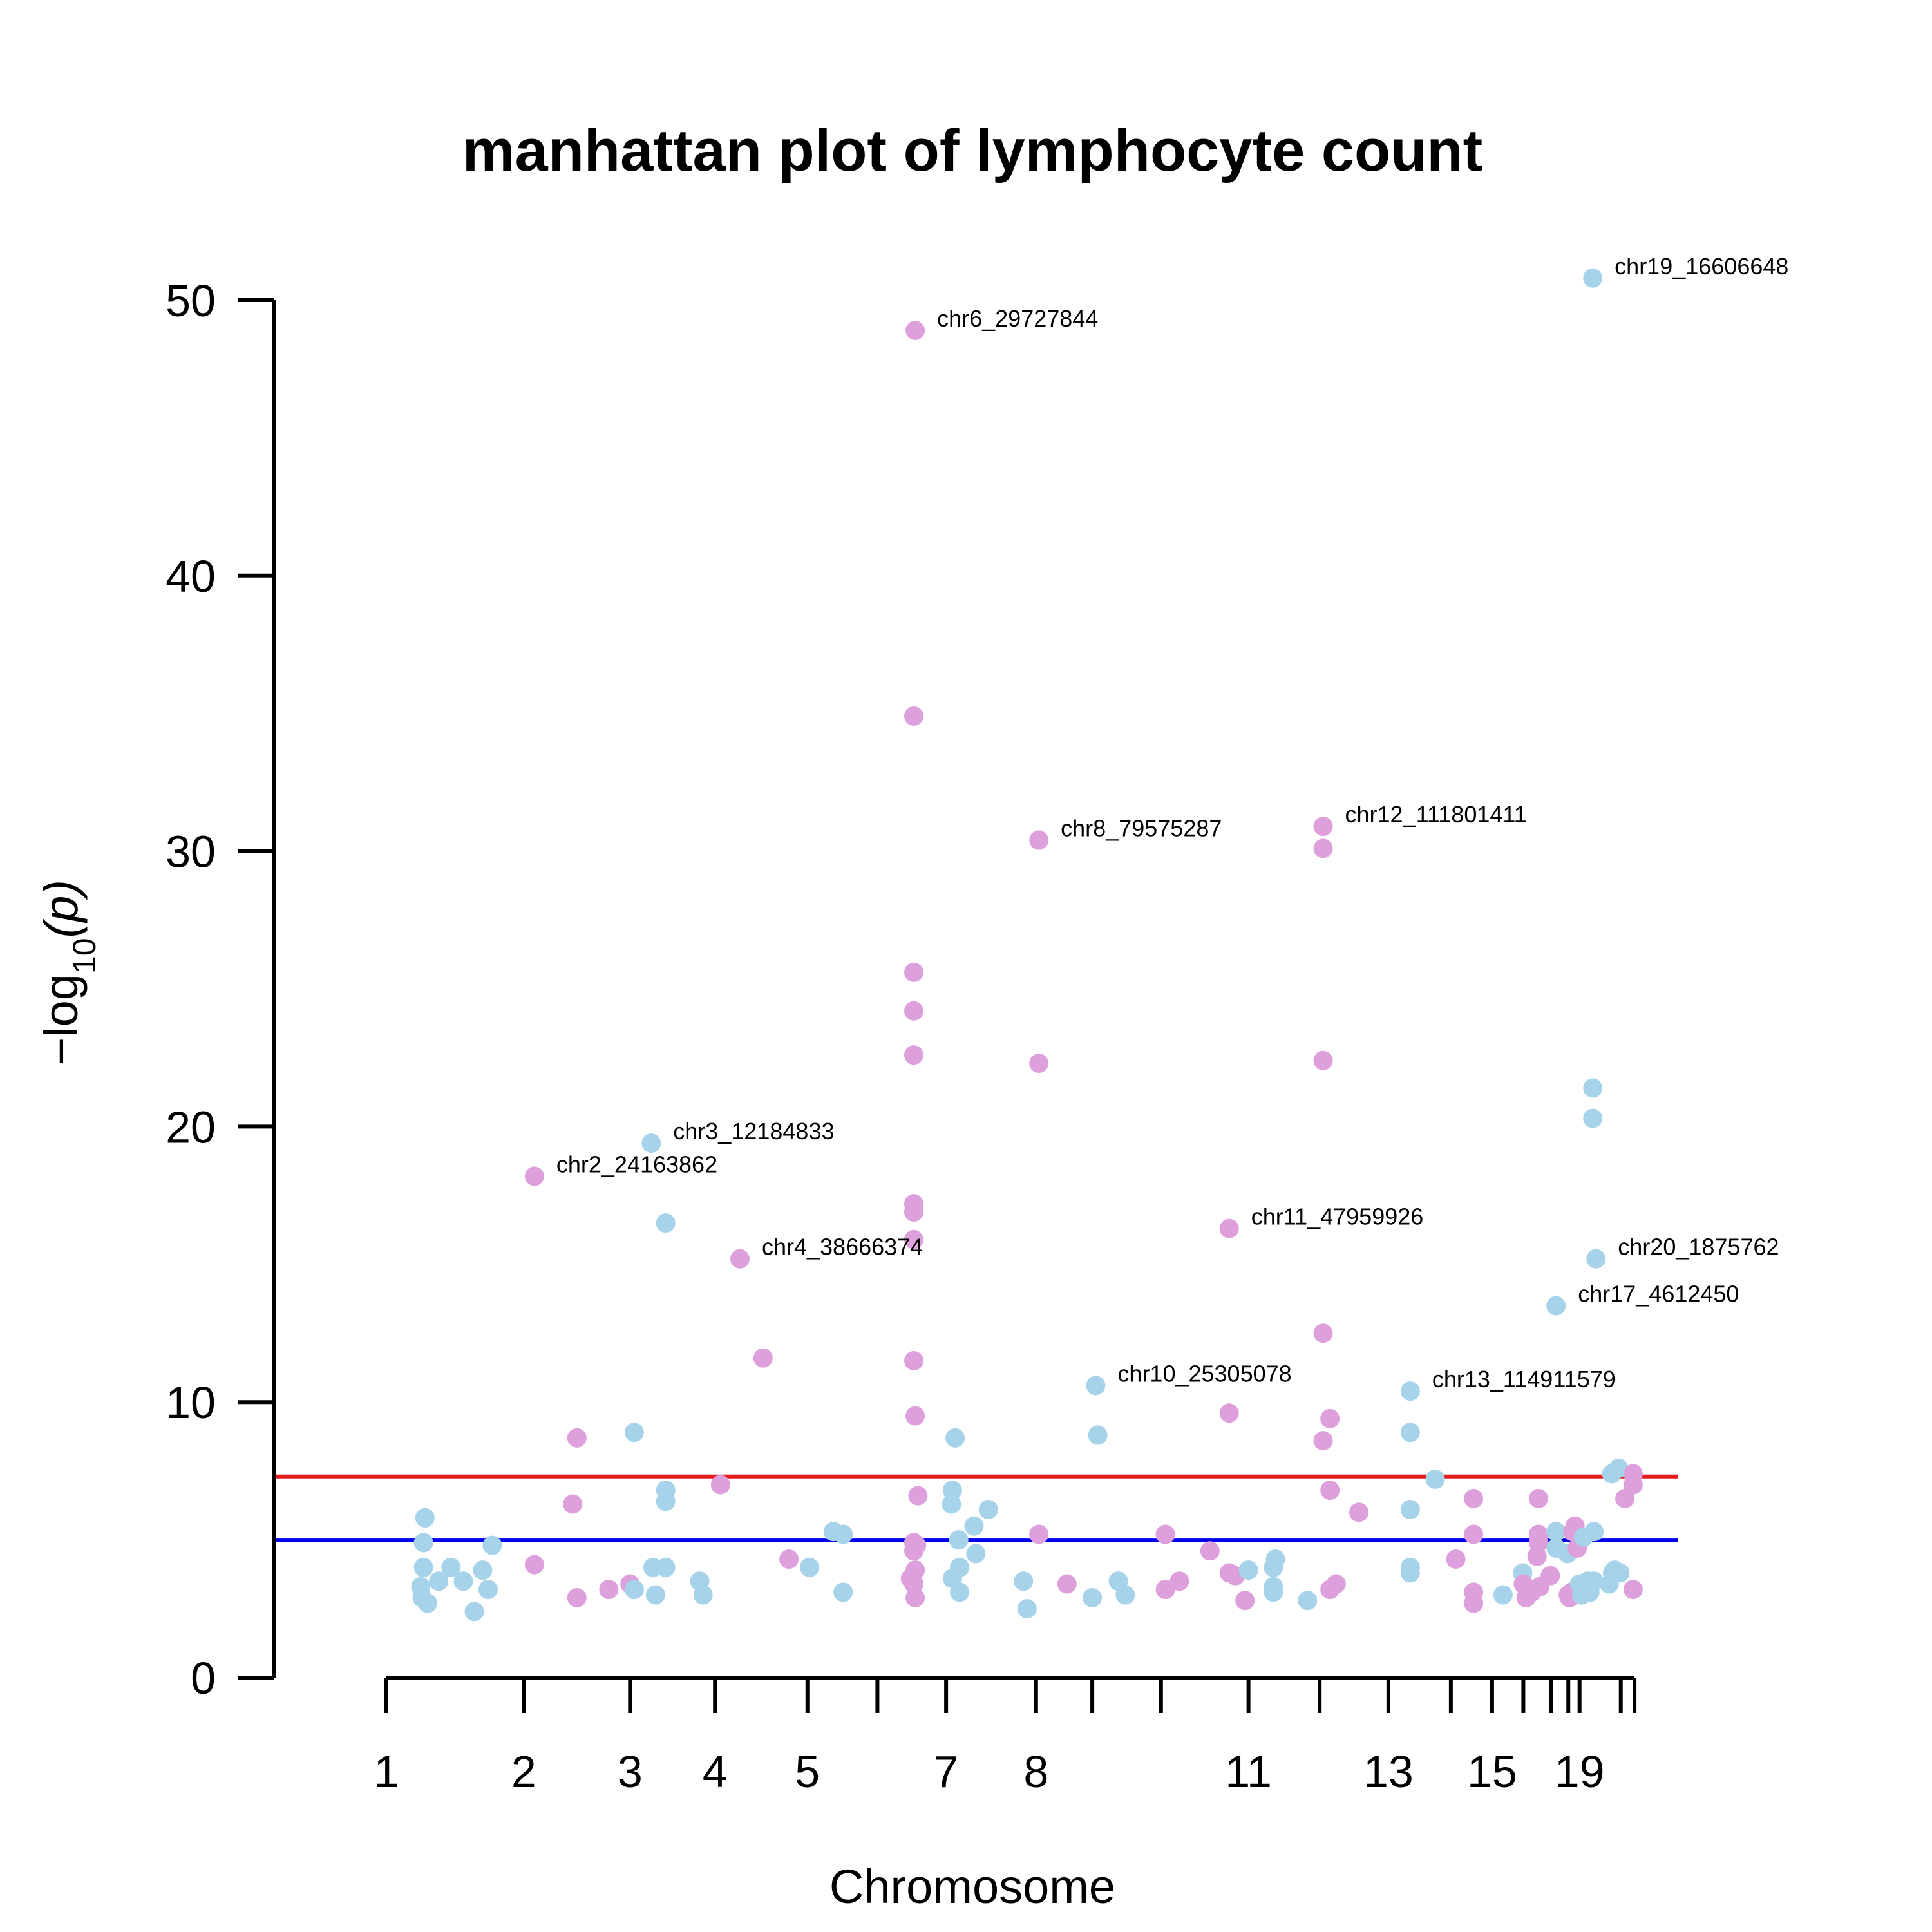 This screenshot has height=1932, width=1932. Describe the element at coordinates (1249, 1772) in the screenshot. I see `x-tick-label: 11` at that location.